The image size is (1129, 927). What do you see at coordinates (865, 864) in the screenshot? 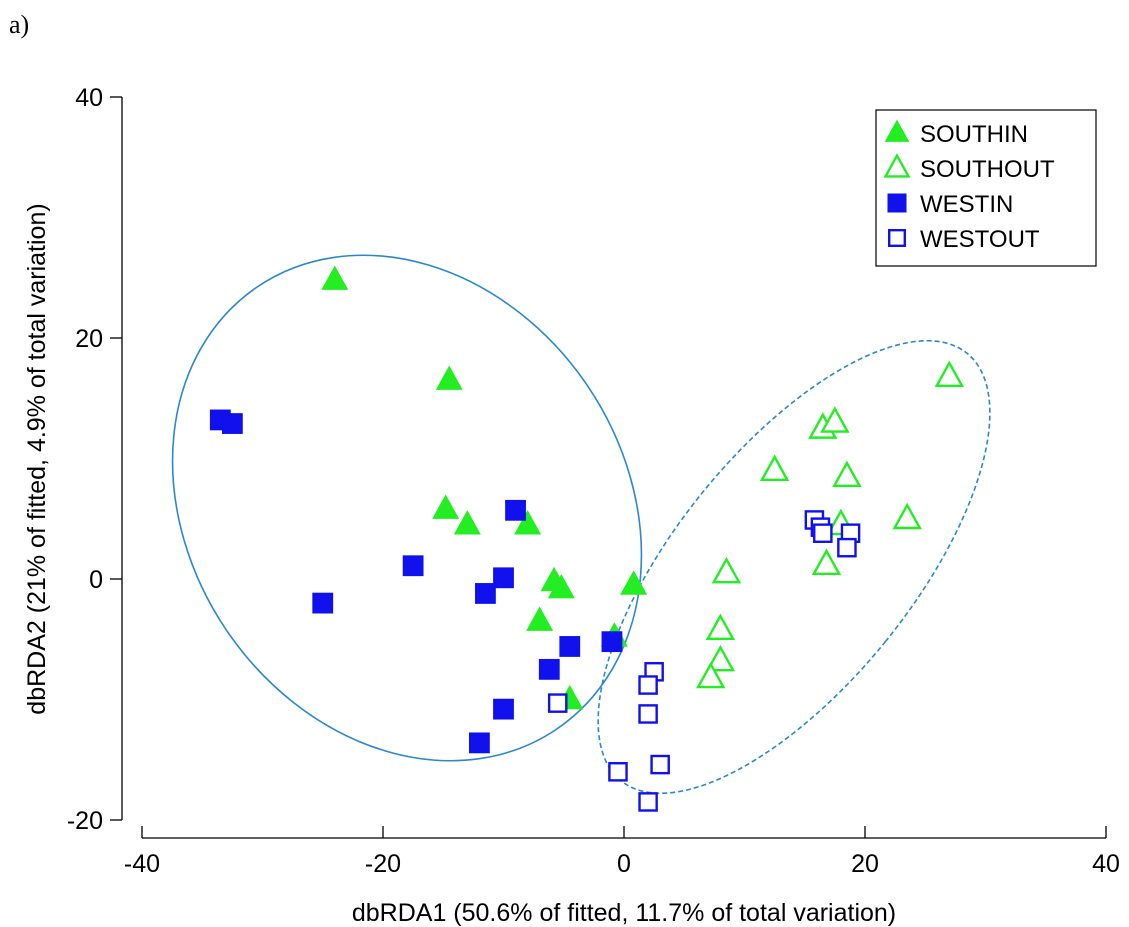
I see `x-tick-label: 20` at bounding box center [865, 864].